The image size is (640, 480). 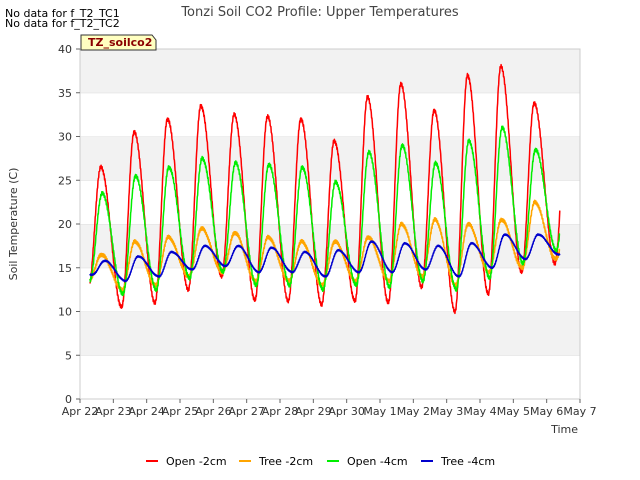 I want to click on x-tick-label: May 4, so click(x=479, y=411).